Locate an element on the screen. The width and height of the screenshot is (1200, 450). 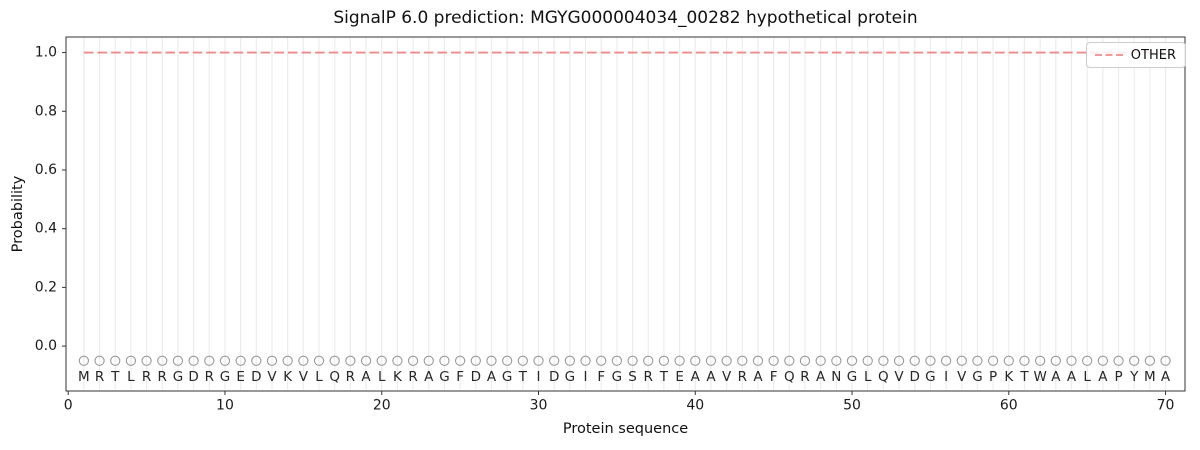
x-tick-label: 0 is located at coordinates (68, 406).